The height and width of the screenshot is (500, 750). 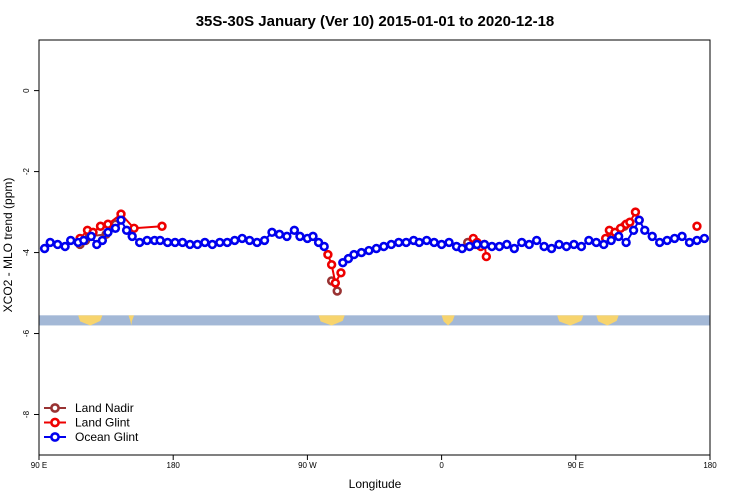 I want to click on legend-item: Land Nadir, so click(x=89, y=408).